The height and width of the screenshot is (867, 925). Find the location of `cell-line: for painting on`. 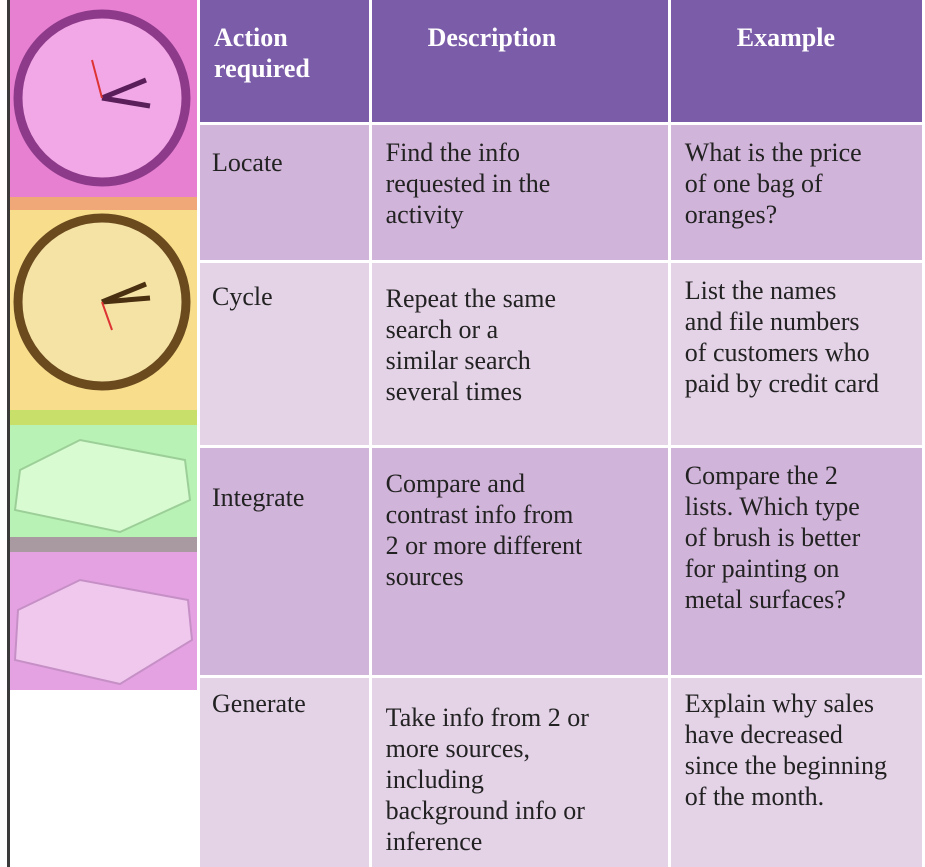

cell-line: for painting on is located at coordinates (762, 568).